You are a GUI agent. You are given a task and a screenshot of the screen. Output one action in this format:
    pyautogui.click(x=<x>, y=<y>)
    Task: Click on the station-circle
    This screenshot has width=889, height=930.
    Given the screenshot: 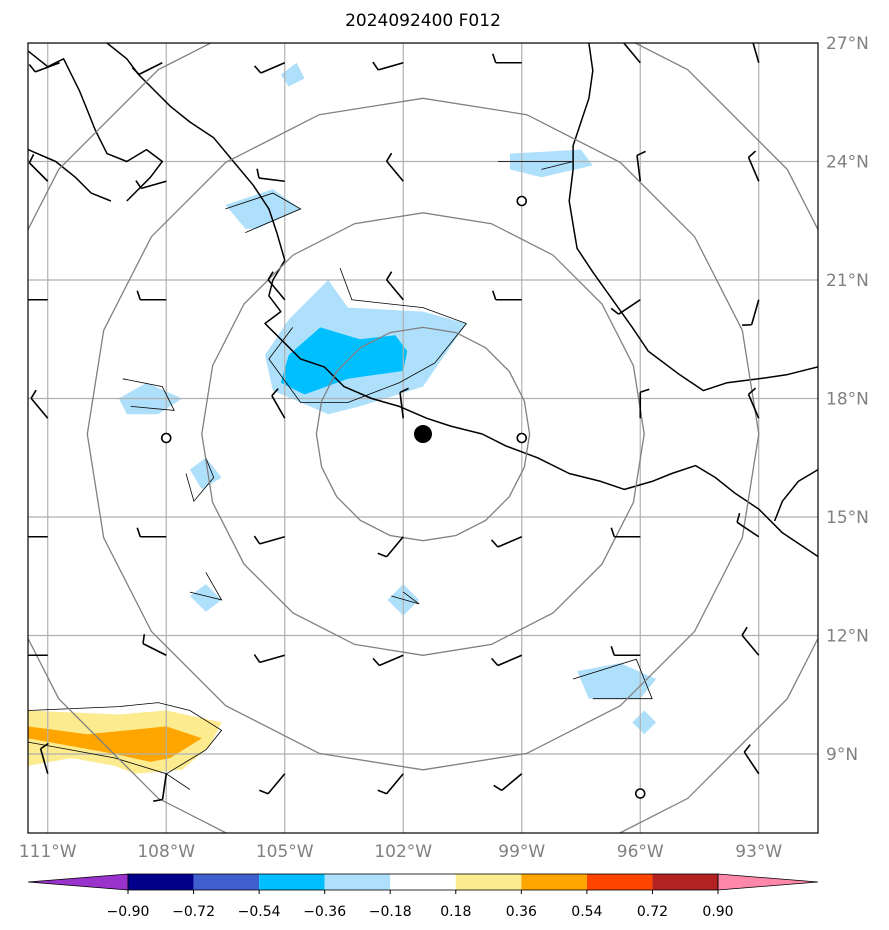 What is the action you would take?
    pyautogui.click(x=166, y=438)
    